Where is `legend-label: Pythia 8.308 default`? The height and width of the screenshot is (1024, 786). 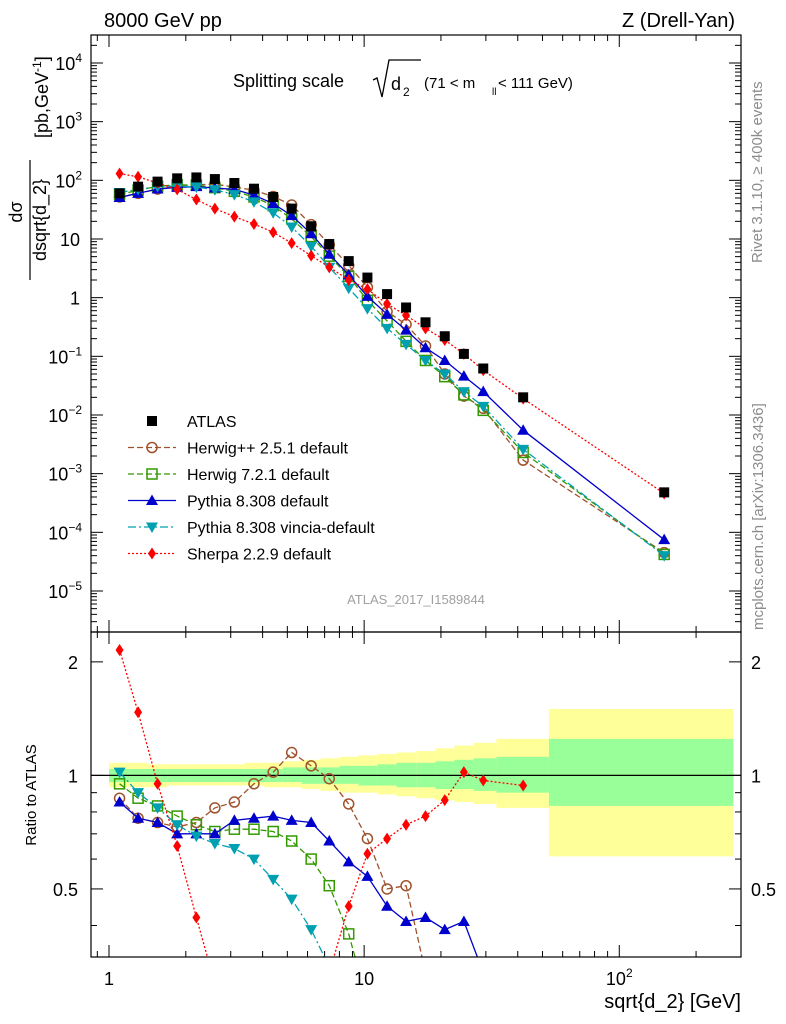
legend-label: Pythia 8.308 default is located at coordinates (258, 502).